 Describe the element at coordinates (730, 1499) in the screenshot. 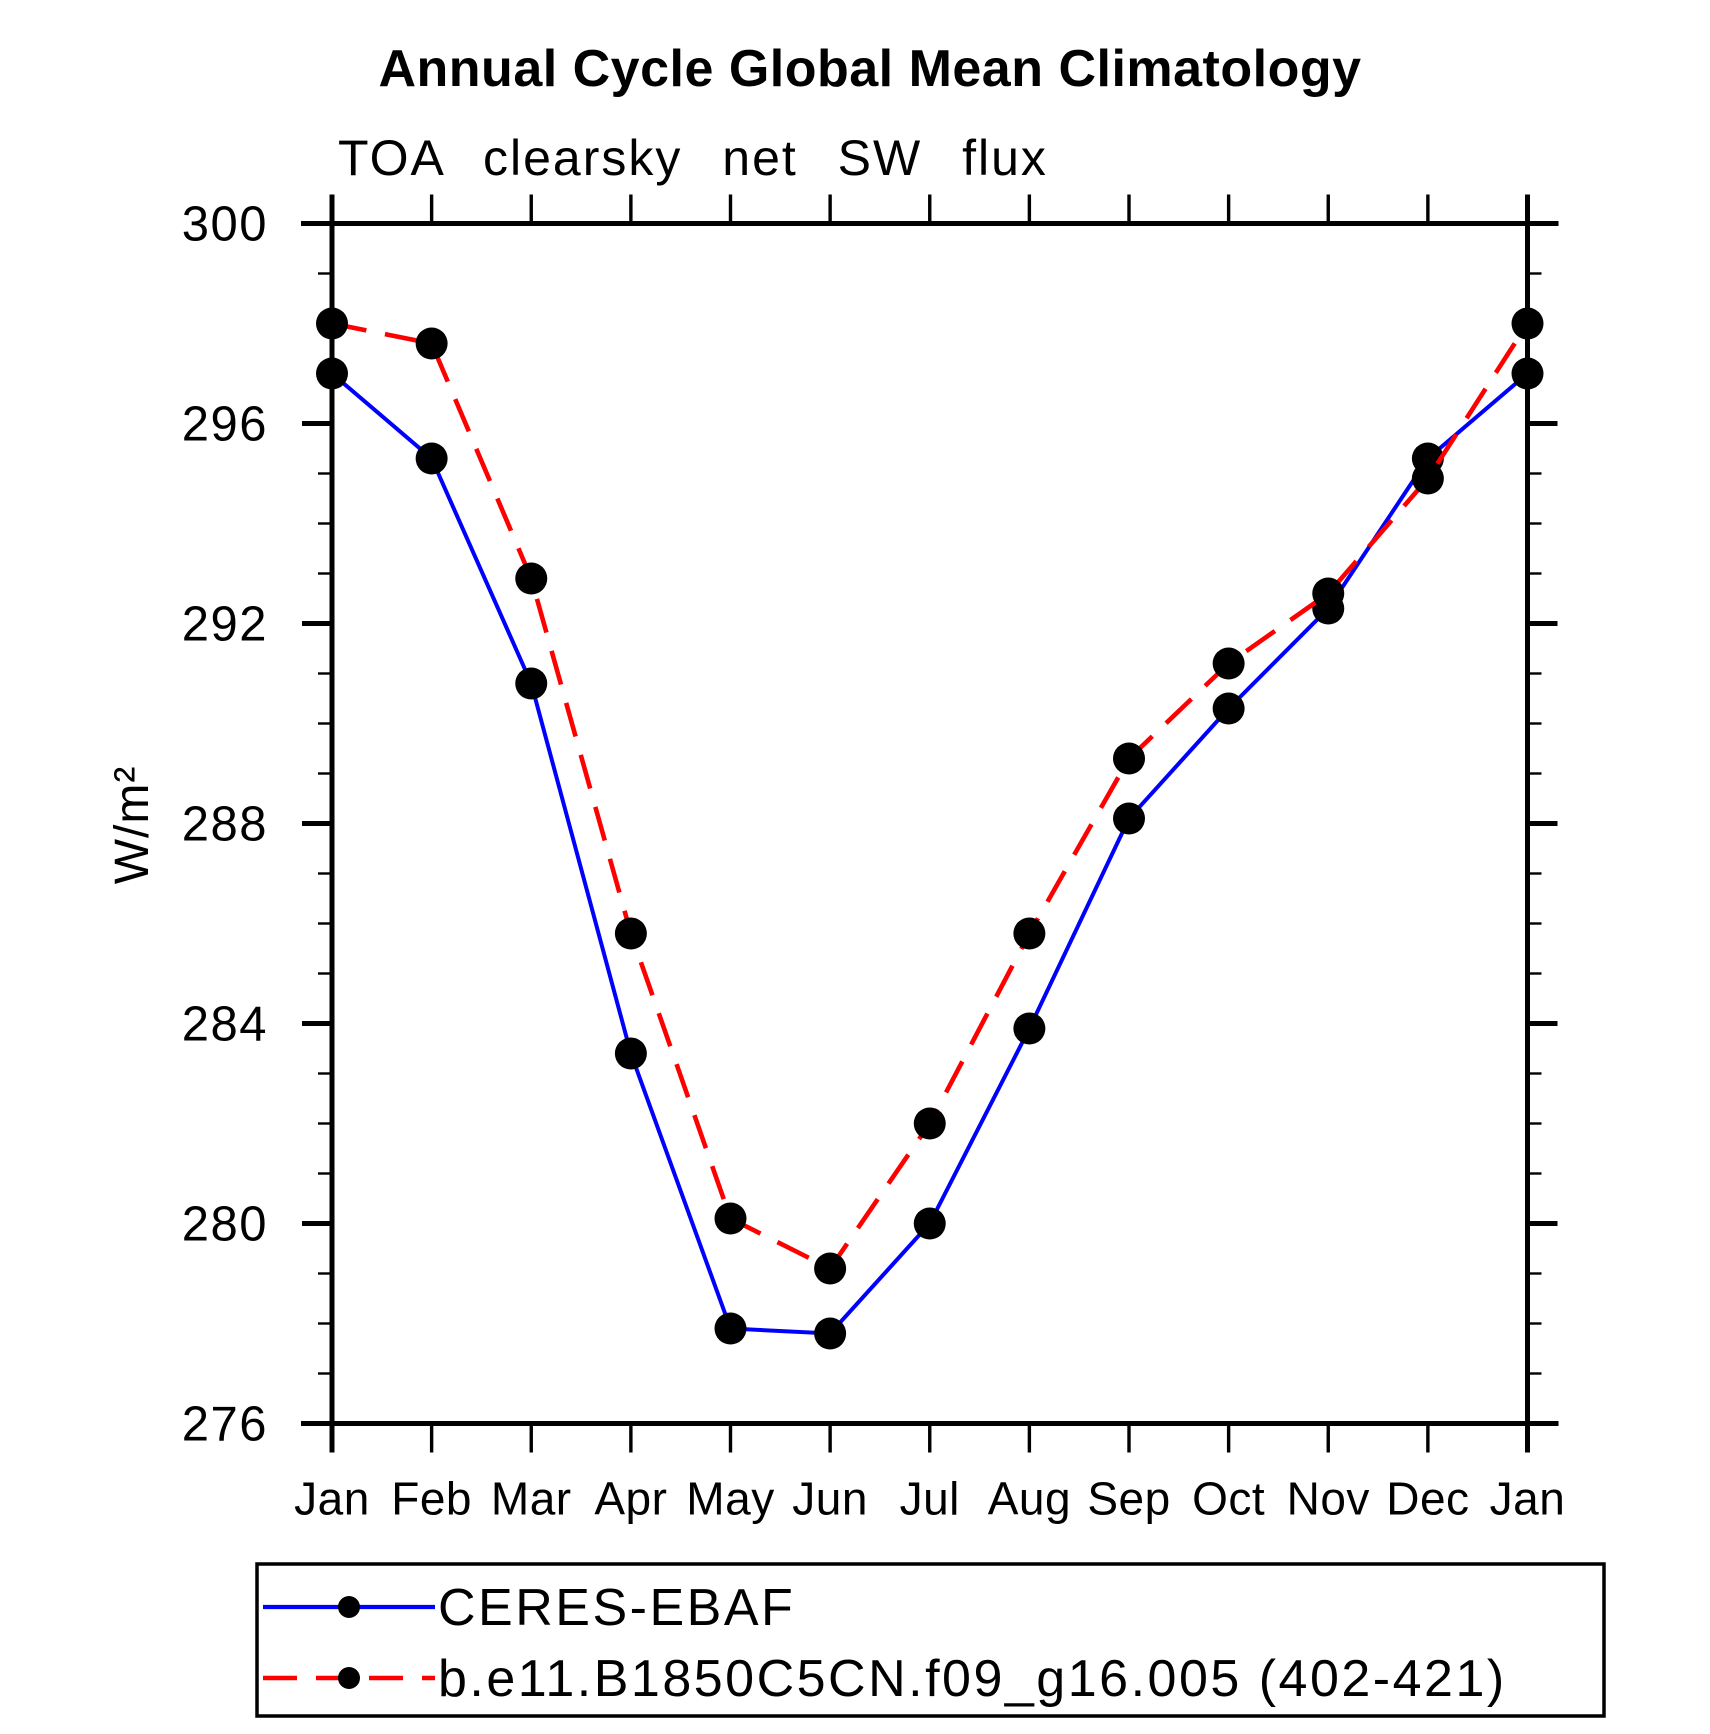

I see `x-tick-label: May` at that location.